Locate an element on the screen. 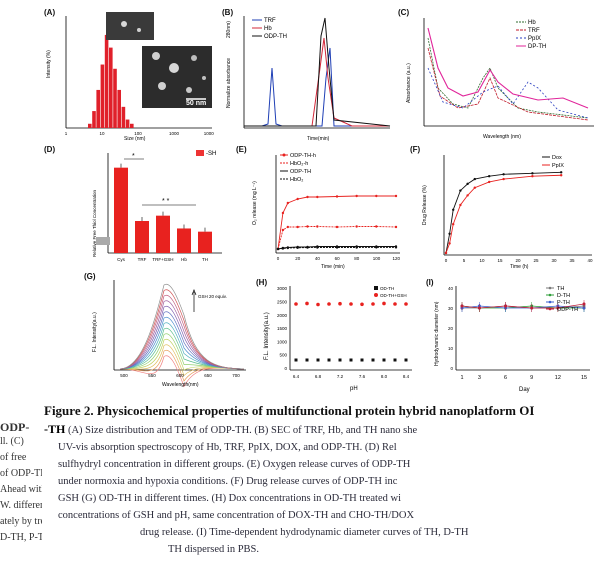 This screenshot has height=588, width=599. y-tick-label: 2500 is located at coordinates (282, 302).